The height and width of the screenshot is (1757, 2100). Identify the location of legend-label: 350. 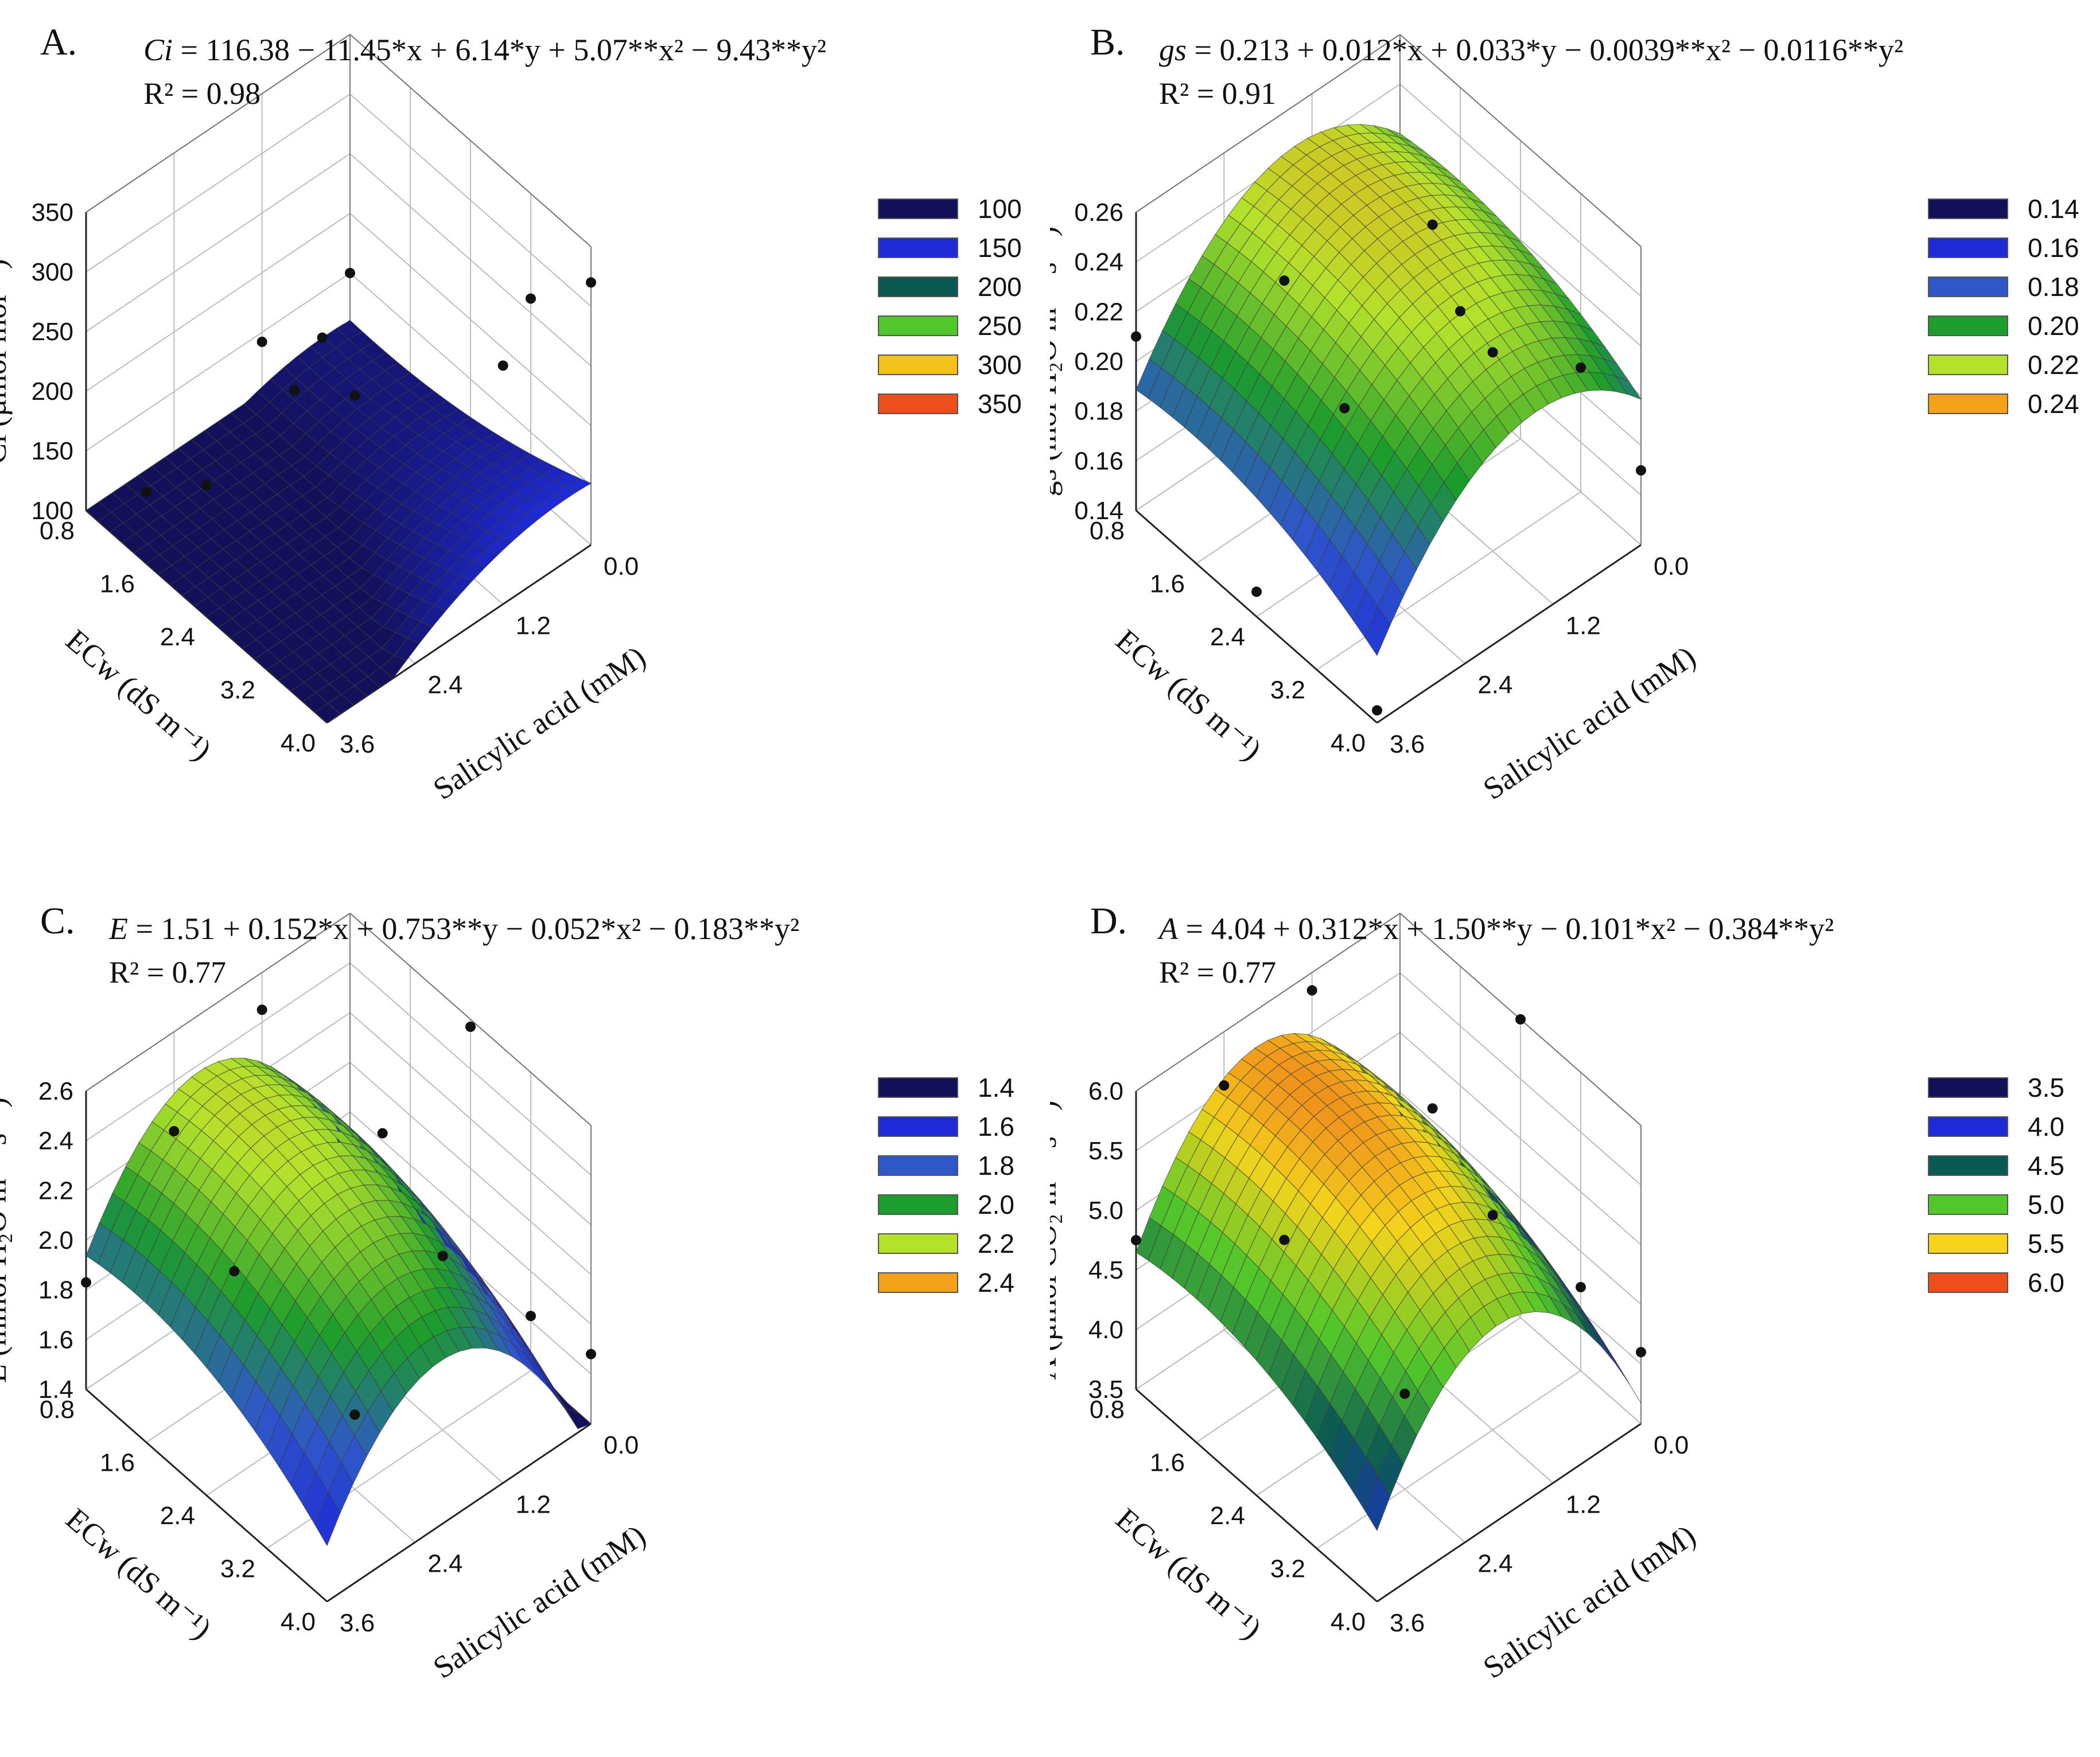
(1000, 404).